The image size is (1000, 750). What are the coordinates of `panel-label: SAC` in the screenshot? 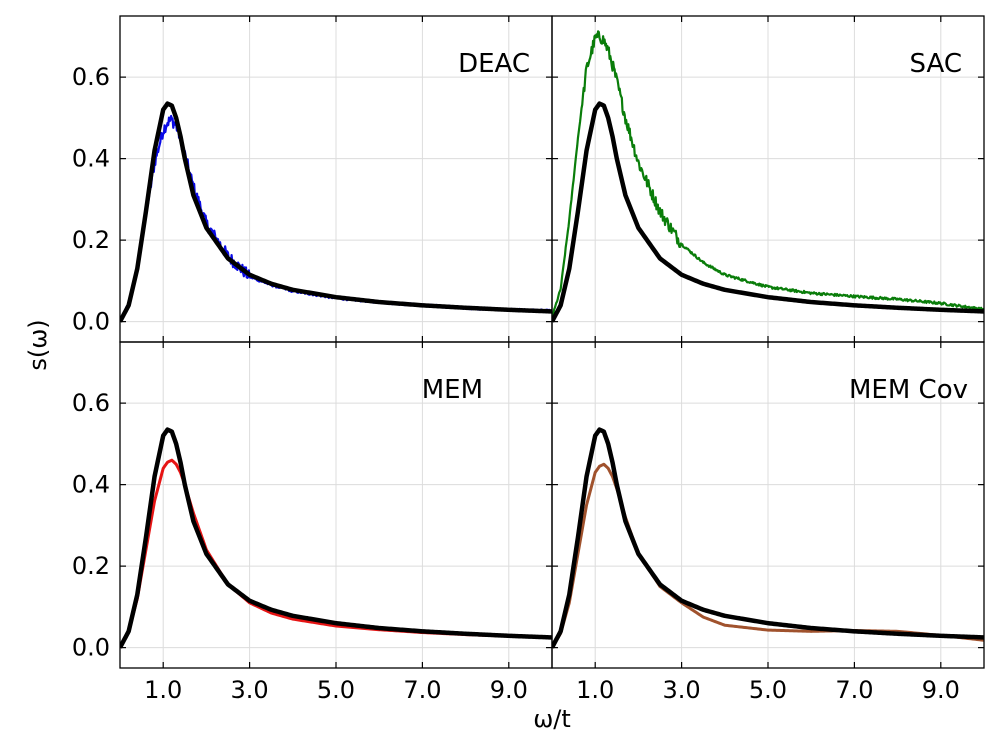 It's located at (936, 64).